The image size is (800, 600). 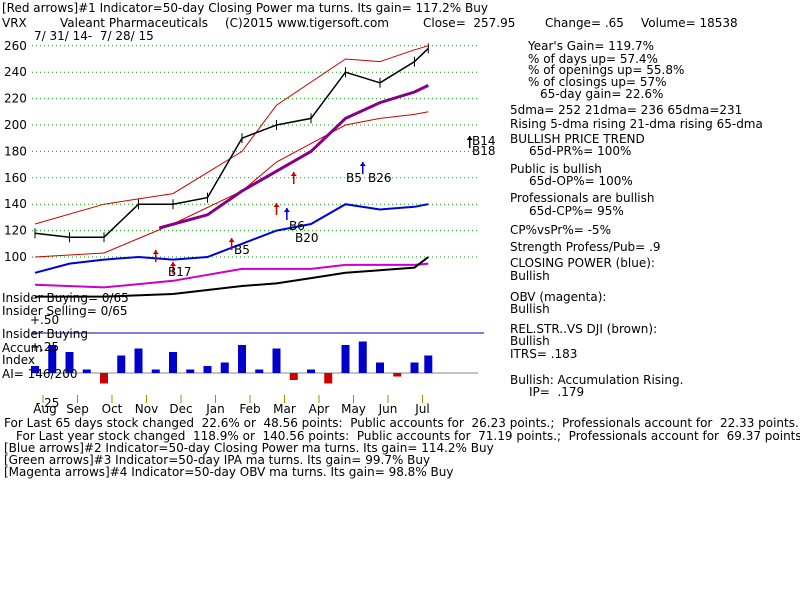 I want to click on obv-label: OBV (magenta):, so click(x=558, y=297).